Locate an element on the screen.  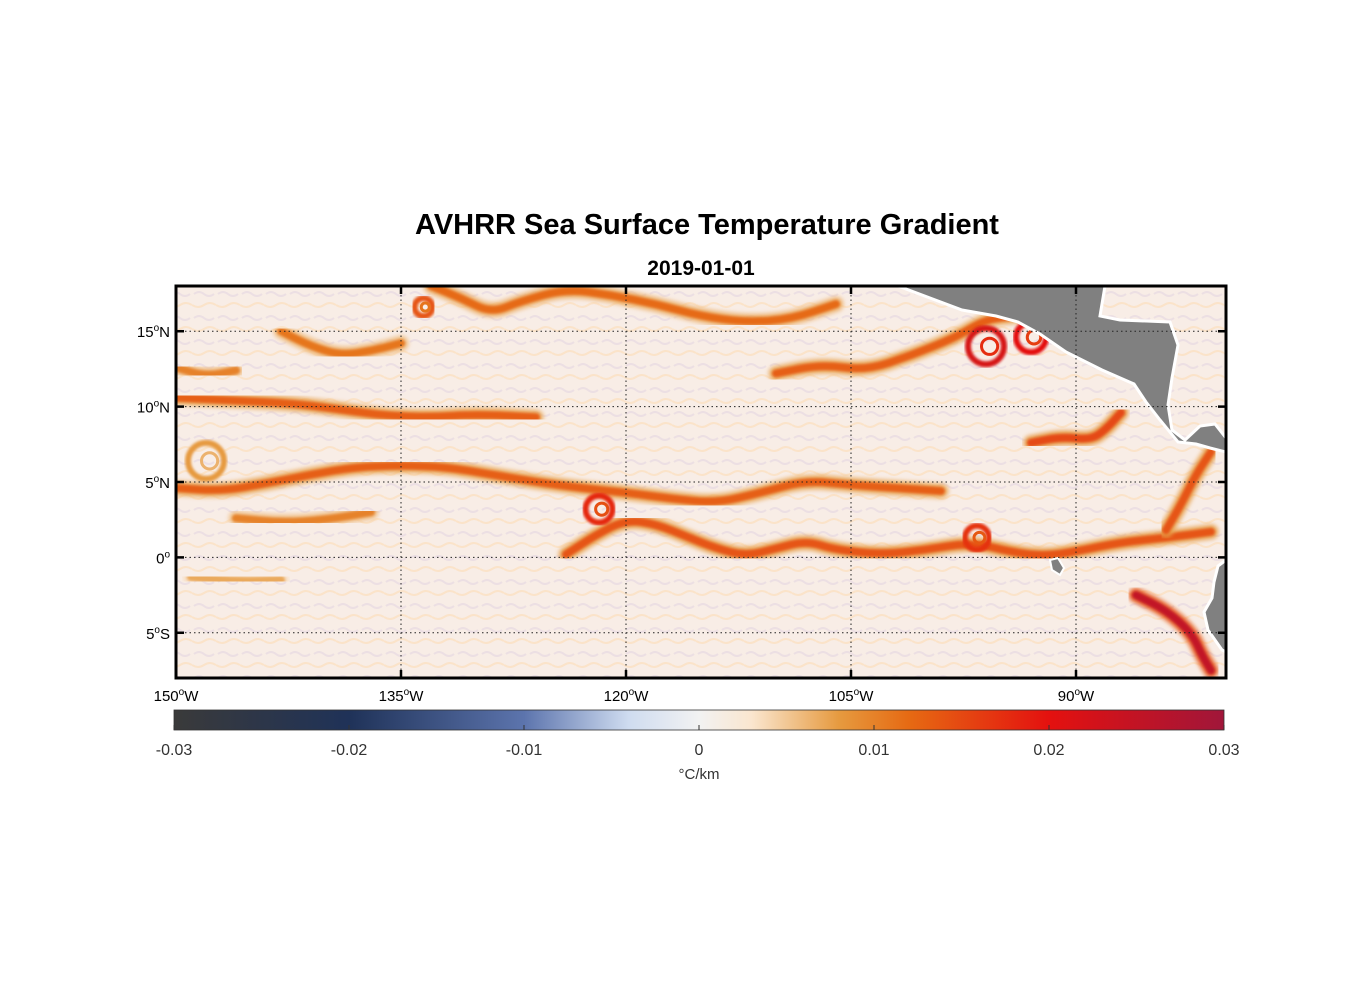
x-tick-label: 135oW is located at coordinates (402, 696).